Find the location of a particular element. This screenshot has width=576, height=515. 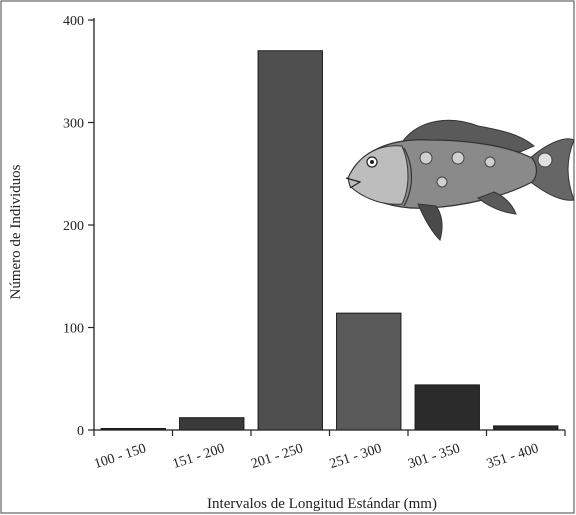

x-axis-title: Intervalos de Longitud Estándar (mm) is located at coordinates (322, 504).